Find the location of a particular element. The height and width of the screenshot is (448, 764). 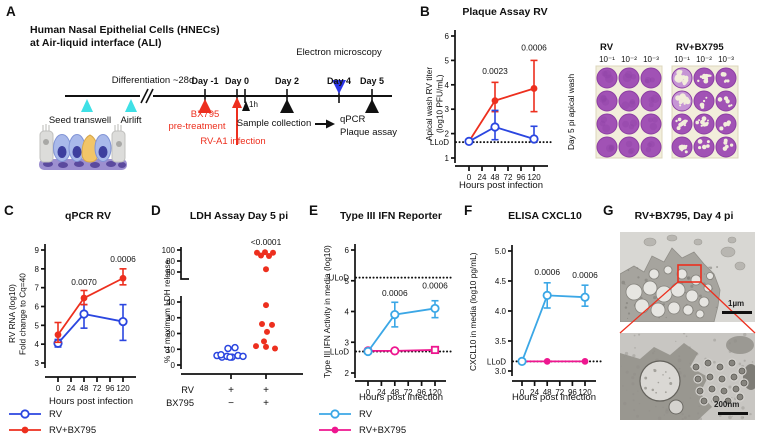

panel-a-label: A is located at coordinates (11, 11).